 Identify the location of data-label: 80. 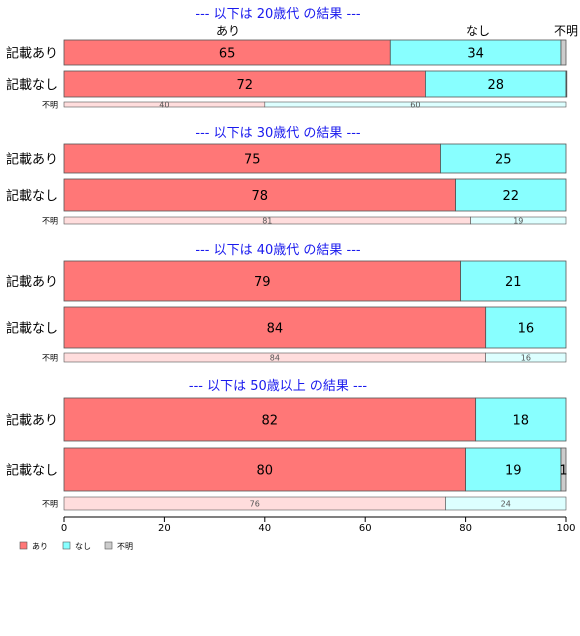
(265, 471).